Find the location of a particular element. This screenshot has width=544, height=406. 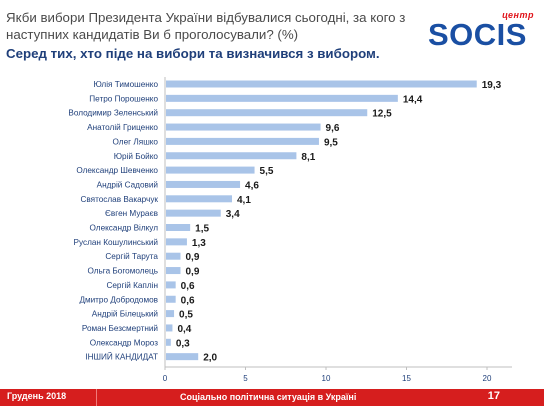

x-tick-label: 0 is located at coordinates (165, 378).